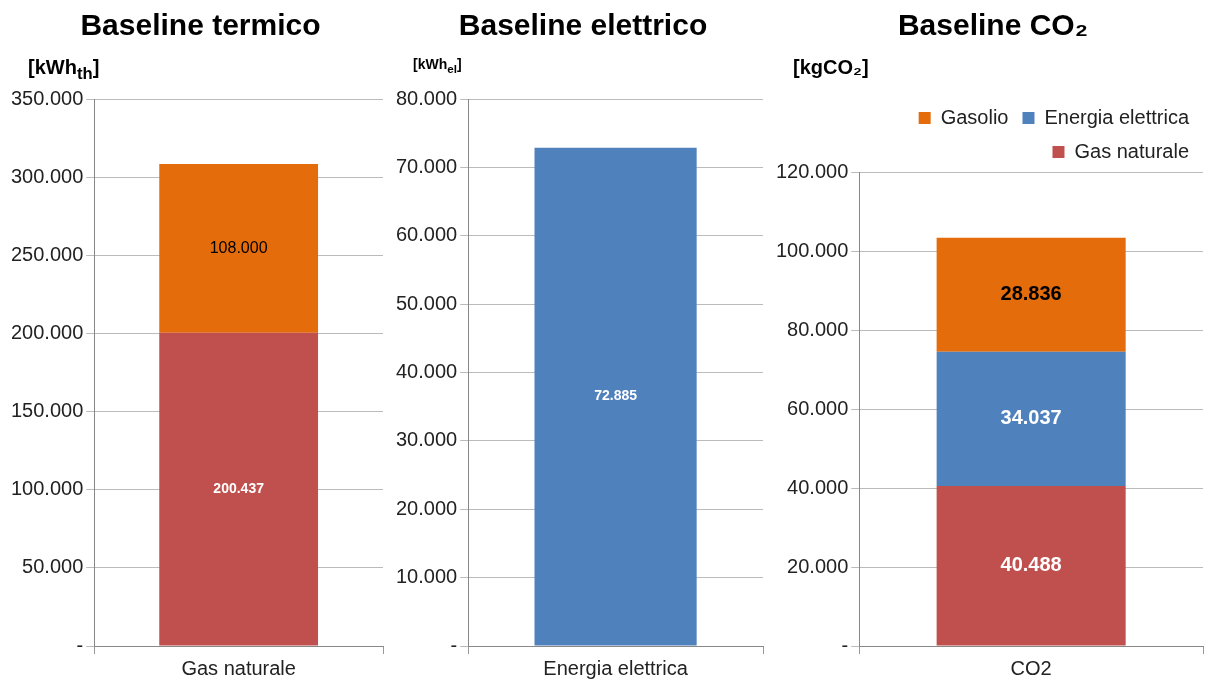  Describe the element at coordinates (238, 667) in the screenshot. I see `x-tick-label: Gas naturale` at that location.